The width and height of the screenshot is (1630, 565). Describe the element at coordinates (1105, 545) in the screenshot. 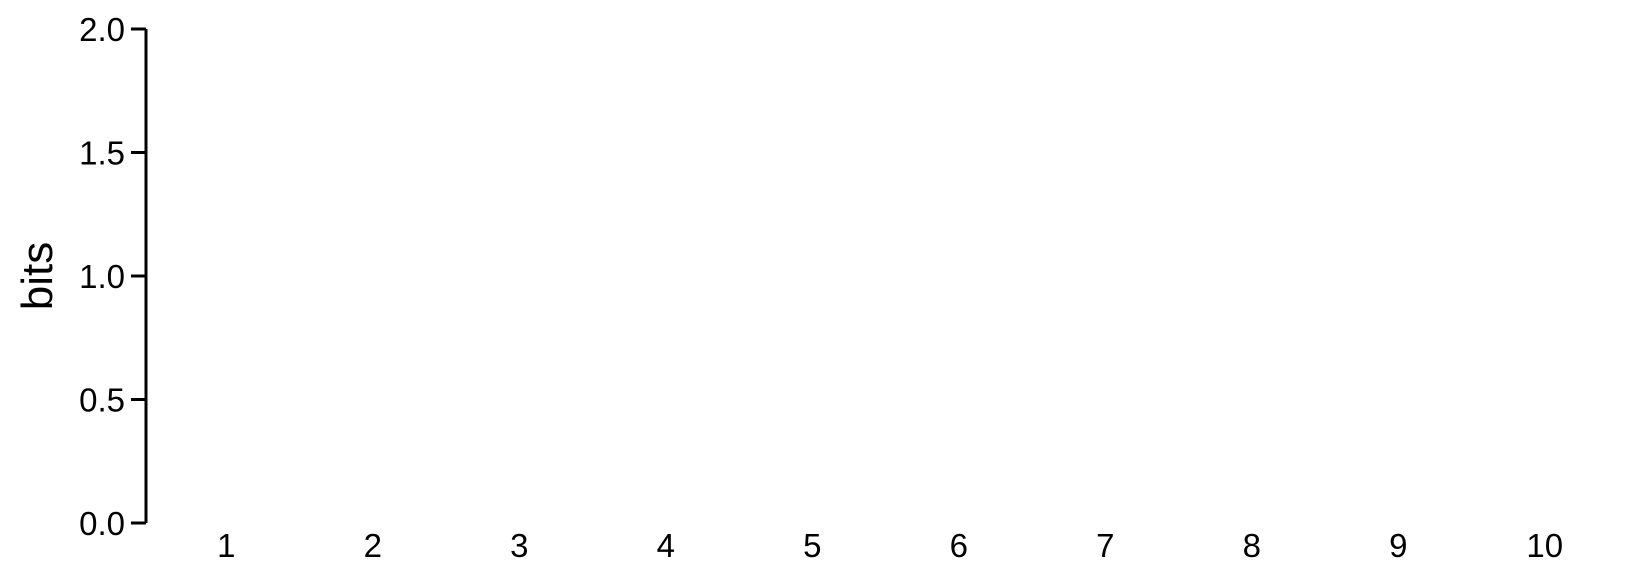

I see `x-tick-label: 7` at that location.